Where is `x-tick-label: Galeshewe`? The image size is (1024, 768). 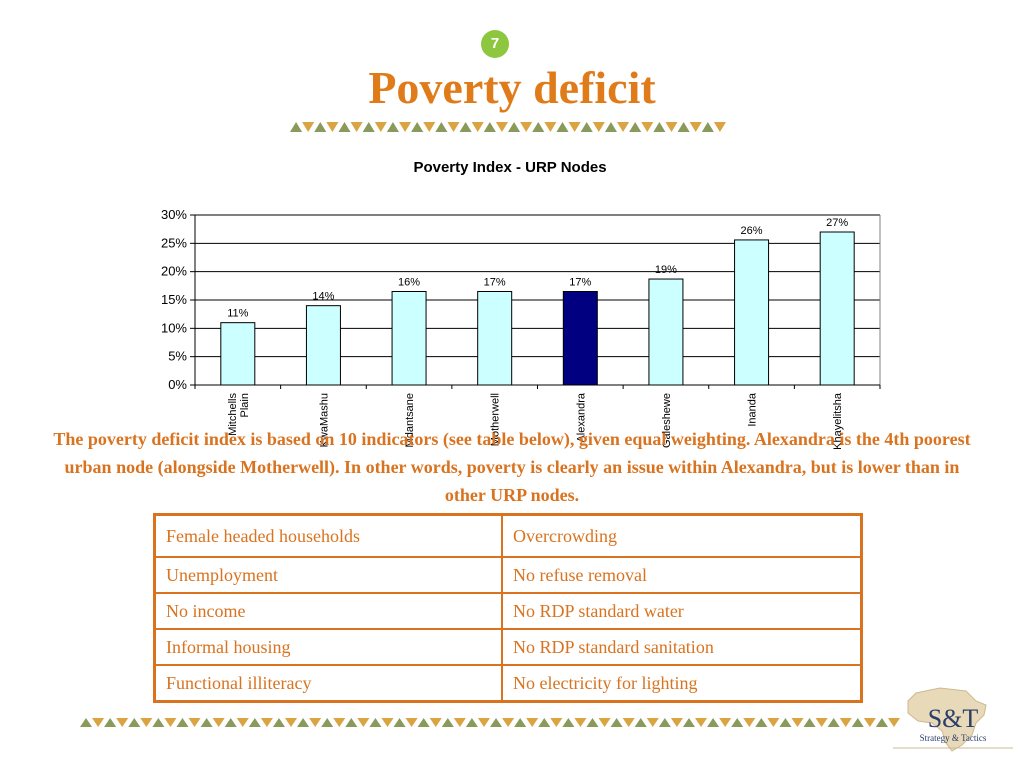
x-tick-label: Galeshewe is located at coordinates (667, 420).